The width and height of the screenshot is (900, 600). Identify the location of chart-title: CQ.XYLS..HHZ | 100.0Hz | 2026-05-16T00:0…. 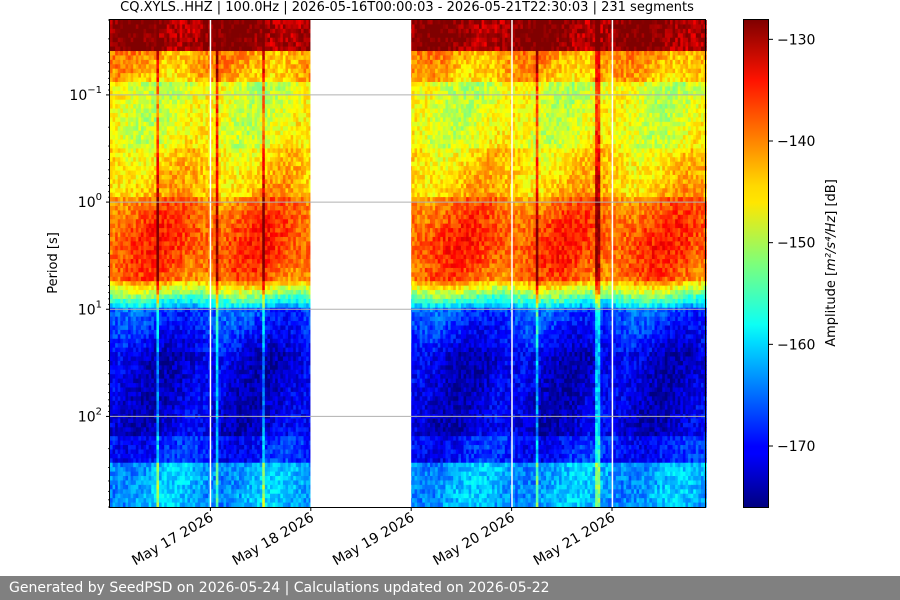
(407, 7).